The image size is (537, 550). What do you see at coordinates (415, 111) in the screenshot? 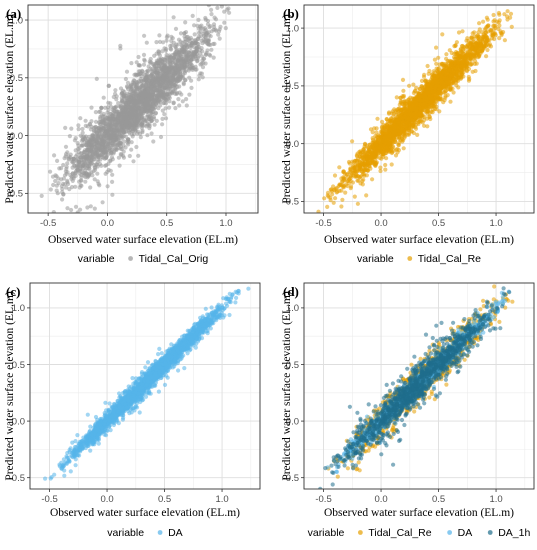
I see `series-tidal-cal-re` at bounding box center [415, 111].